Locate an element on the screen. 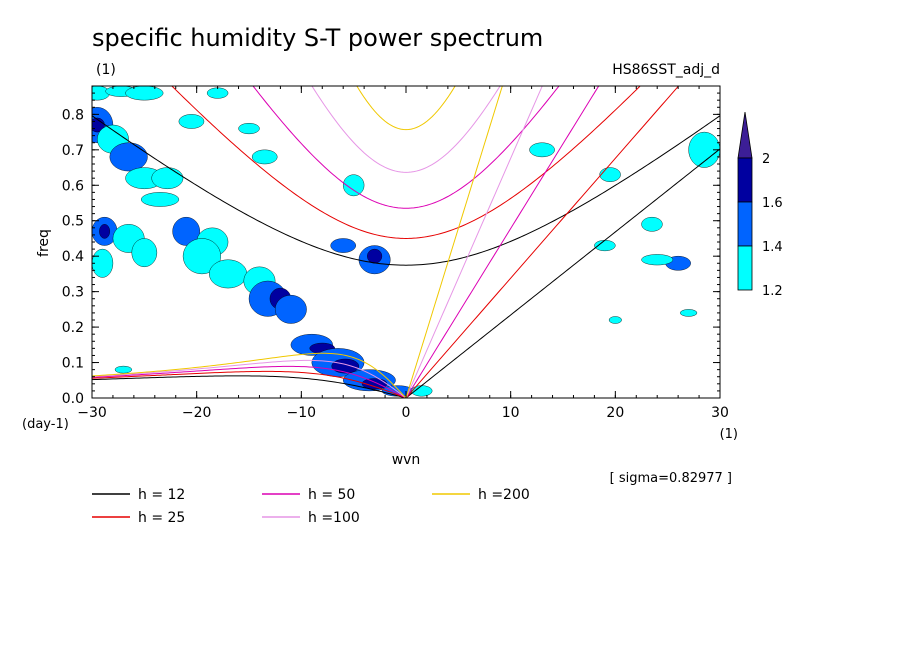 This screenshot has width=904, height=654. x-tick-label: −10 is located at coordinates (302, 413).